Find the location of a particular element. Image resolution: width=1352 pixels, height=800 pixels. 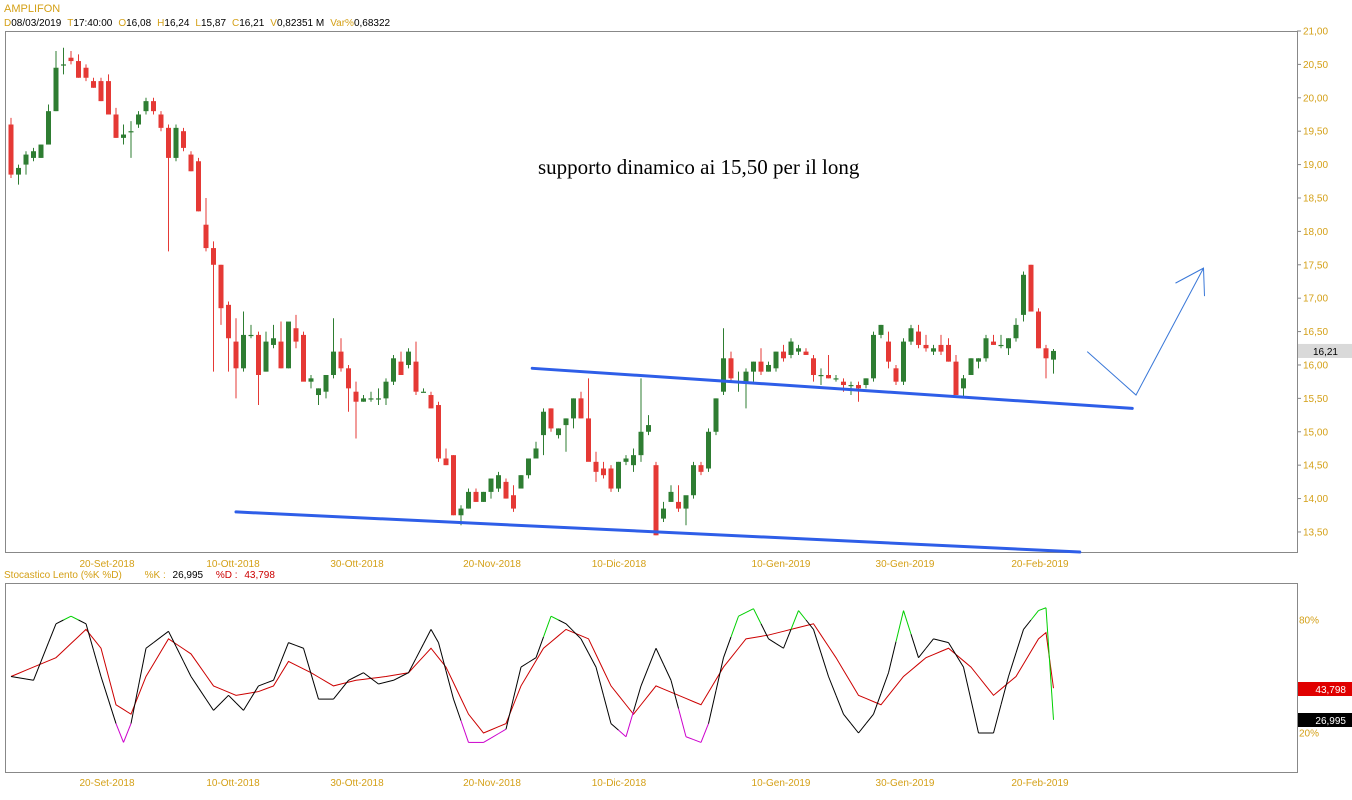

readout-value-l: 15,87 is located at coordinates (213, 23).